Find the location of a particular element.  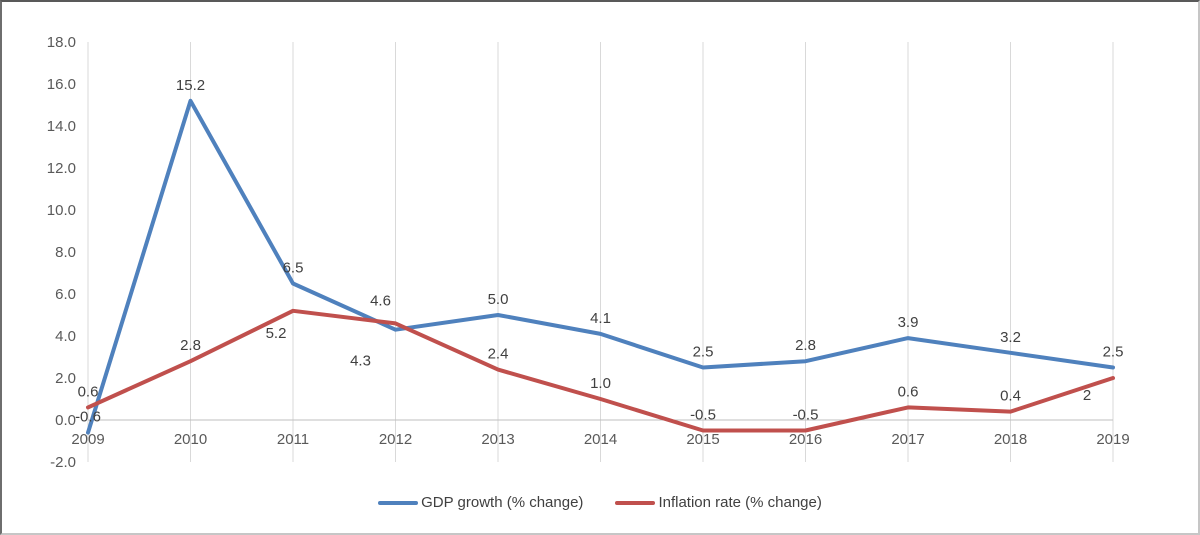

gdp-growth-data-label: 2.8 is located at coordinates (805, 345).